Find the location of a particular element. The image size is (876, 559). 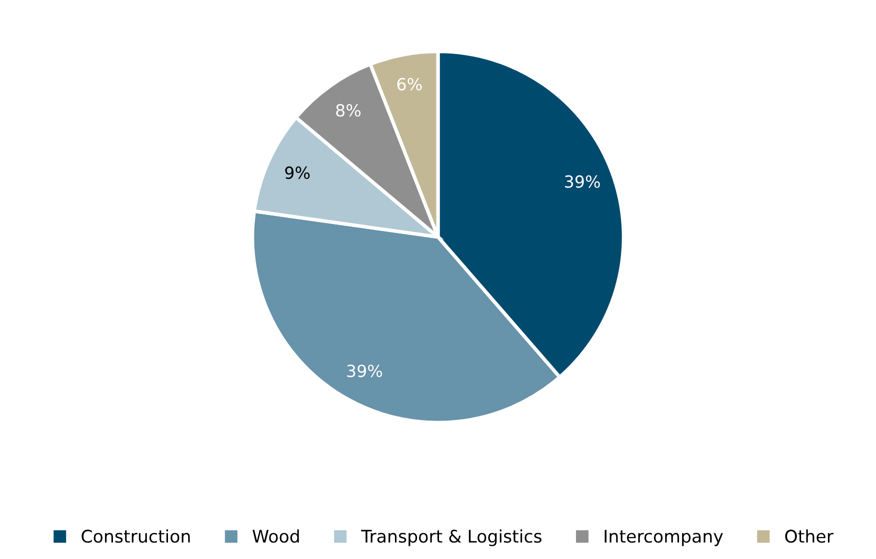

data-label: 9% is located at coordinates (297, 173).